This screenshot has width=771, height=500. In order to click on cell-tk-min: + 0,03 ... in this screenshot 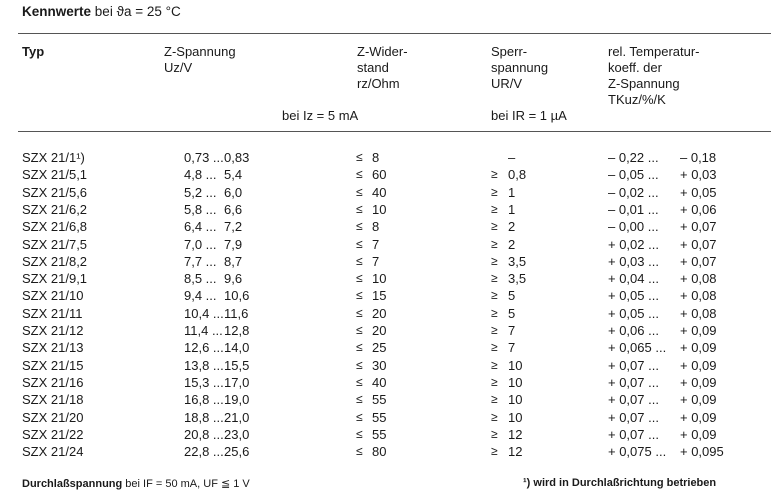, I will do `click(633, 261)`.